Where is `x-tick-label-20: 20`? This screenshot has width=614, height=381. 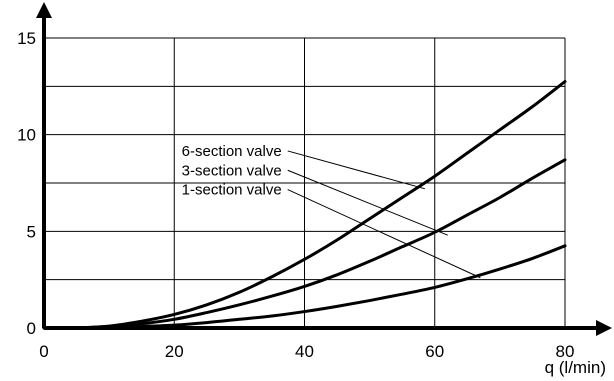
x-tick-label-20: 20 is located at coordinates (174, 351).